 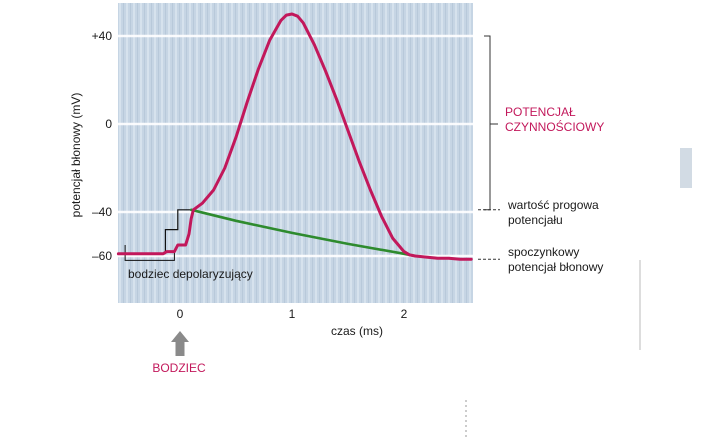 I want to click on stimulus-step-line, so click(x=178, y=231).